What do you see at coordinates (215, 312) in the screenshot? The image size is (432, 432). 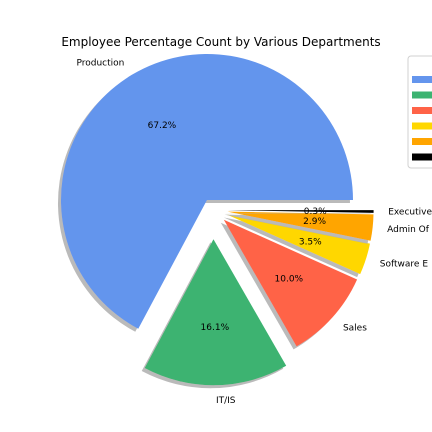 I see `pie-slice-it-is` at bounding box center [215, 312].